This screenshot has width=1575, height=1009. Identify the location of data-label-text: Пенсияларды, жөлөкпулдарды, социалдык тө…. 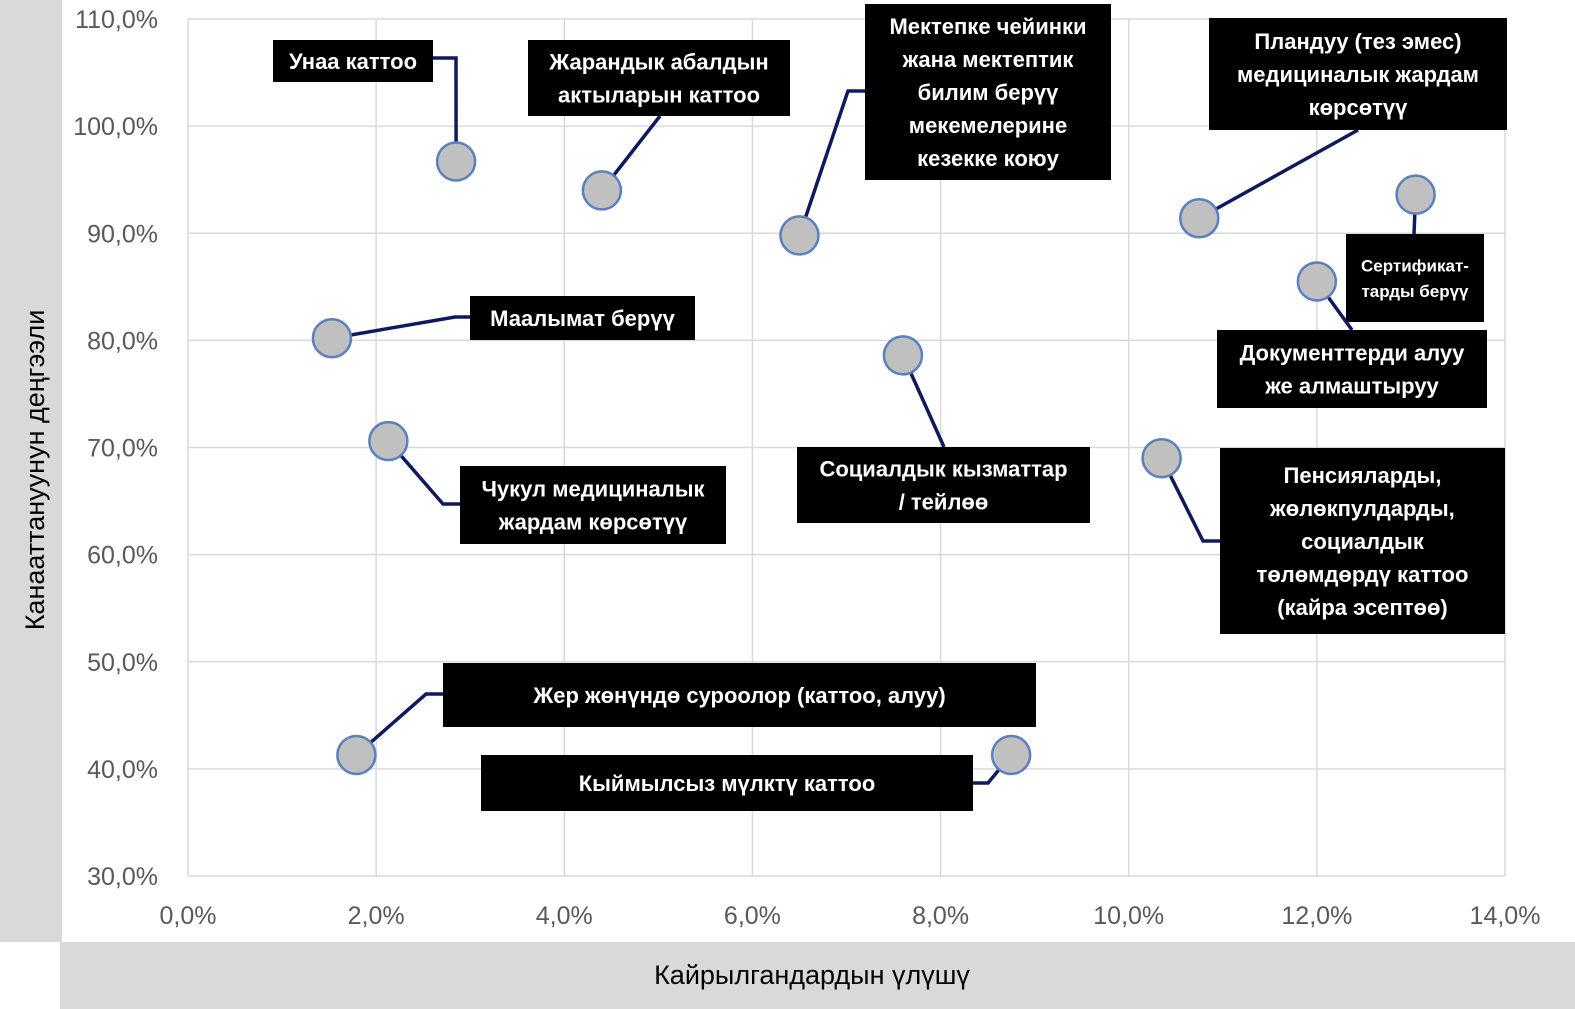
(1363, 541).